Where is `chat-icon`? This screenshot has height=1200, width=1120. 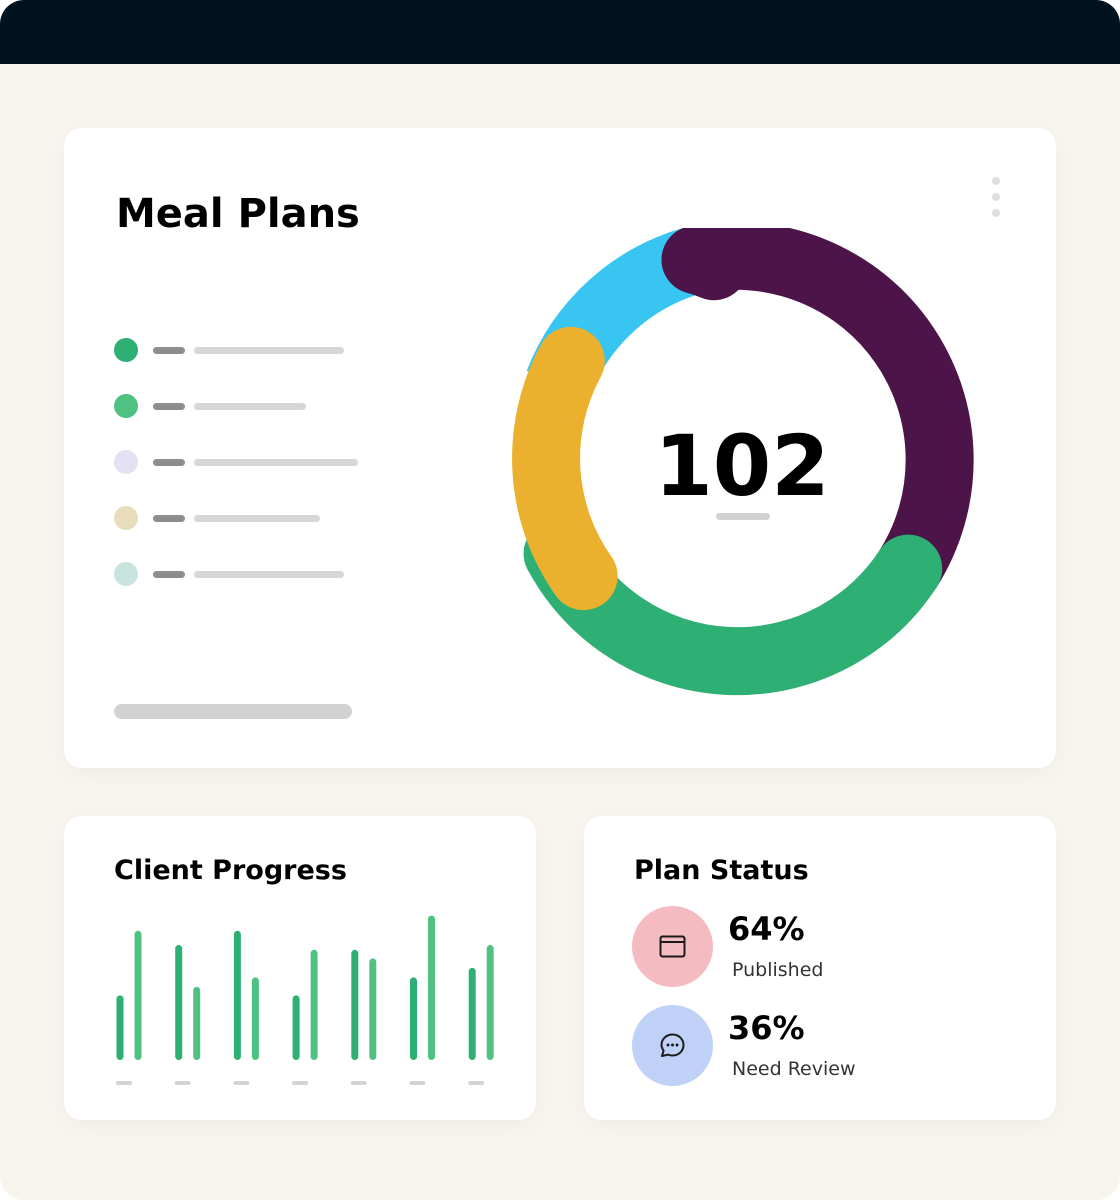 chat-icon is located at coordinates (672, 1045).